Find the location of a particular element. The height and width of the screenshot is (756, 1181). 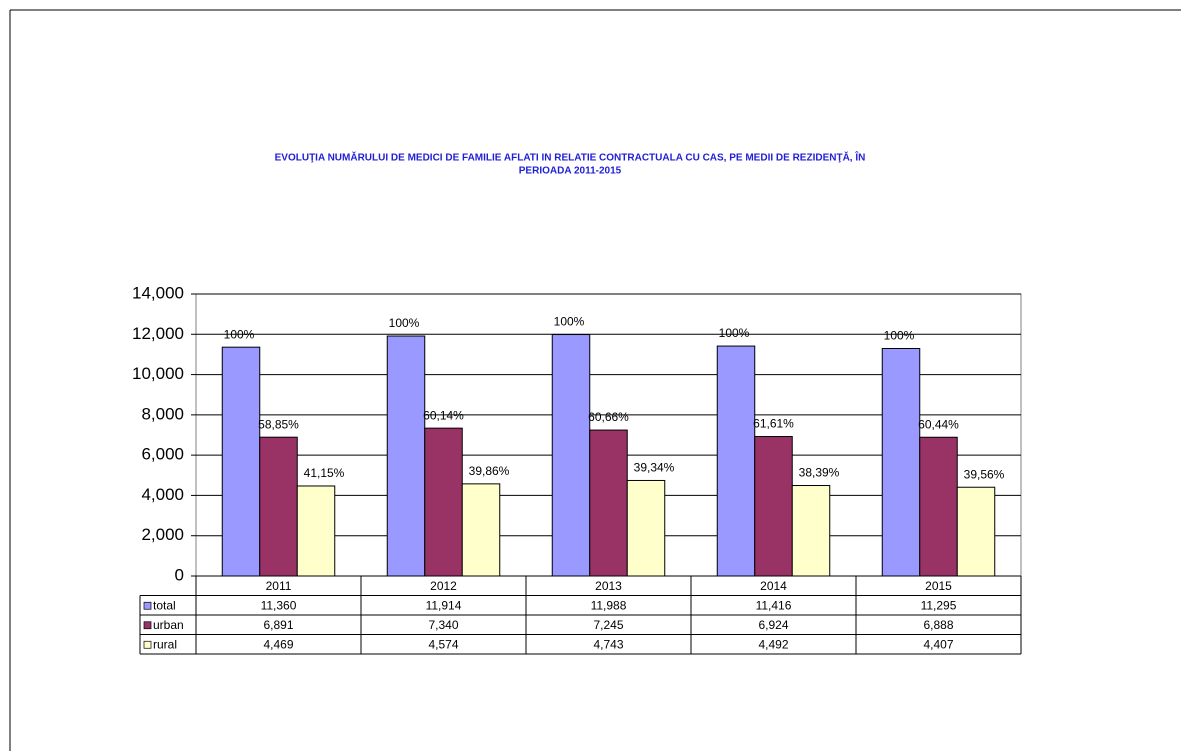

percent-label: 41,15% is located at coordinates (324, 473).